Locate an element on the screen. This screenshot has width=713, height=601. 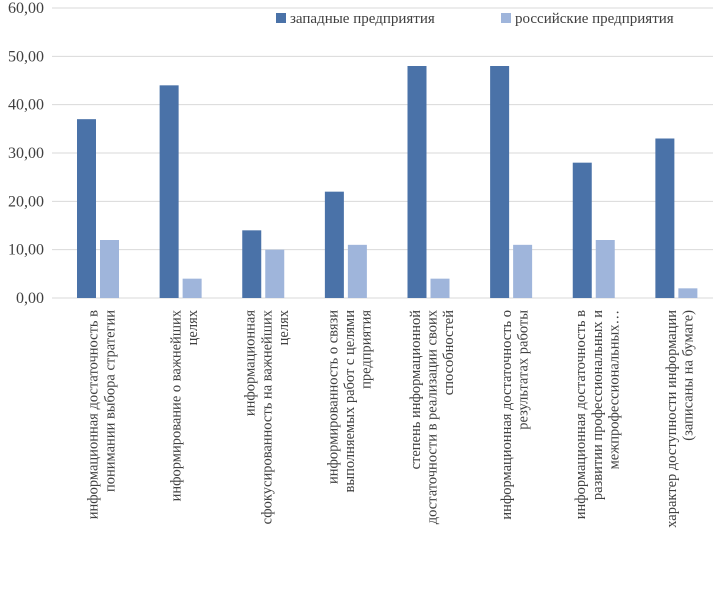
legend-label-russian: российские предприятия is located at coordinates (594, 19).